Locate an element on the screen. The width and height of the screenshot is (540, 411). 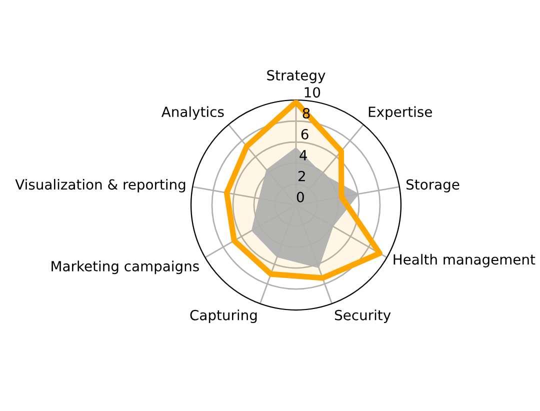
y-tick-label: 10 is located at coordinates (312, 92).